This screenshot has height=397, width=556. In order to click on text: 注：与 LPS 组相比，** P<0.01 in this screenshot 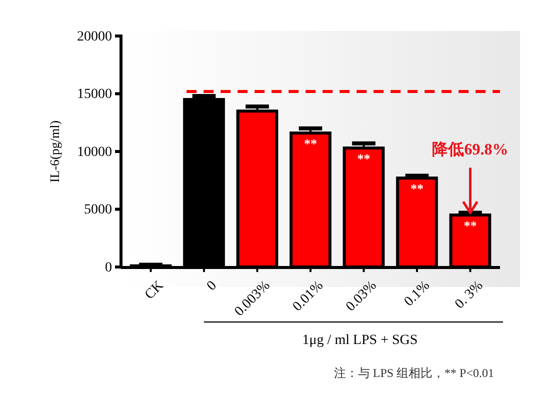, I will do `click(414, 373)`.